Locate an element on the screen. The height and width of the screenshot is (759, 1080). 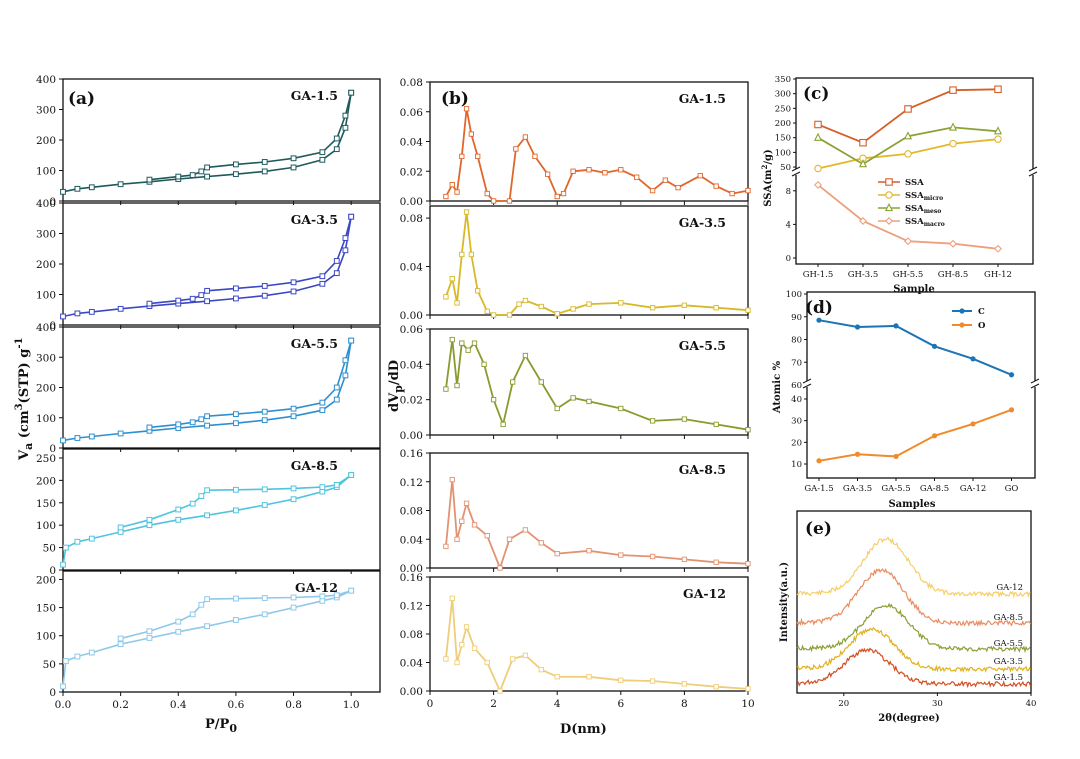
panel-a-ytick-label: 400 is located at coordinates (46, 80).